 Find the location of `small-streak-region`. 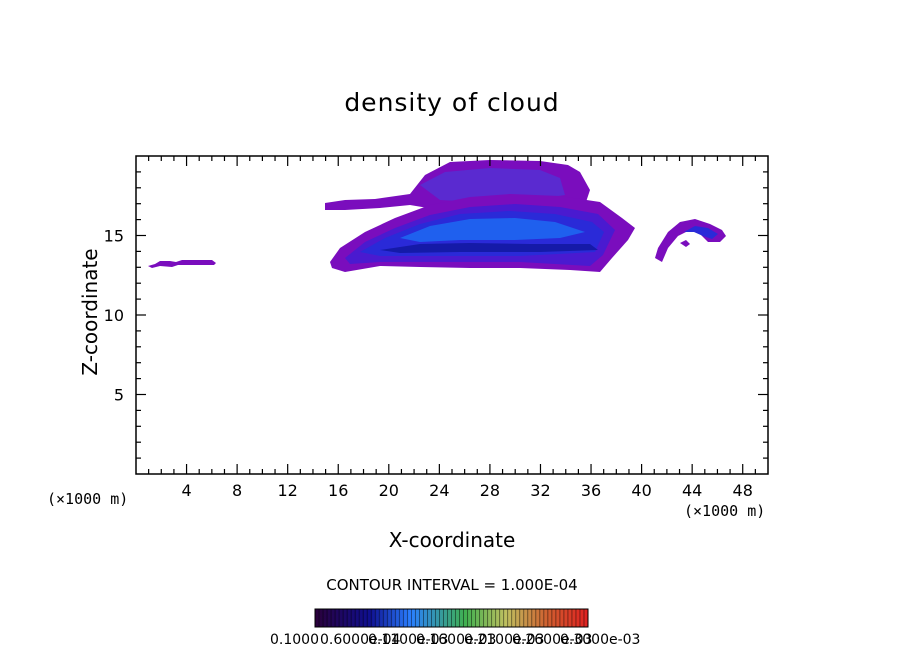

small-streak-region is located at coordinates (180, 264).